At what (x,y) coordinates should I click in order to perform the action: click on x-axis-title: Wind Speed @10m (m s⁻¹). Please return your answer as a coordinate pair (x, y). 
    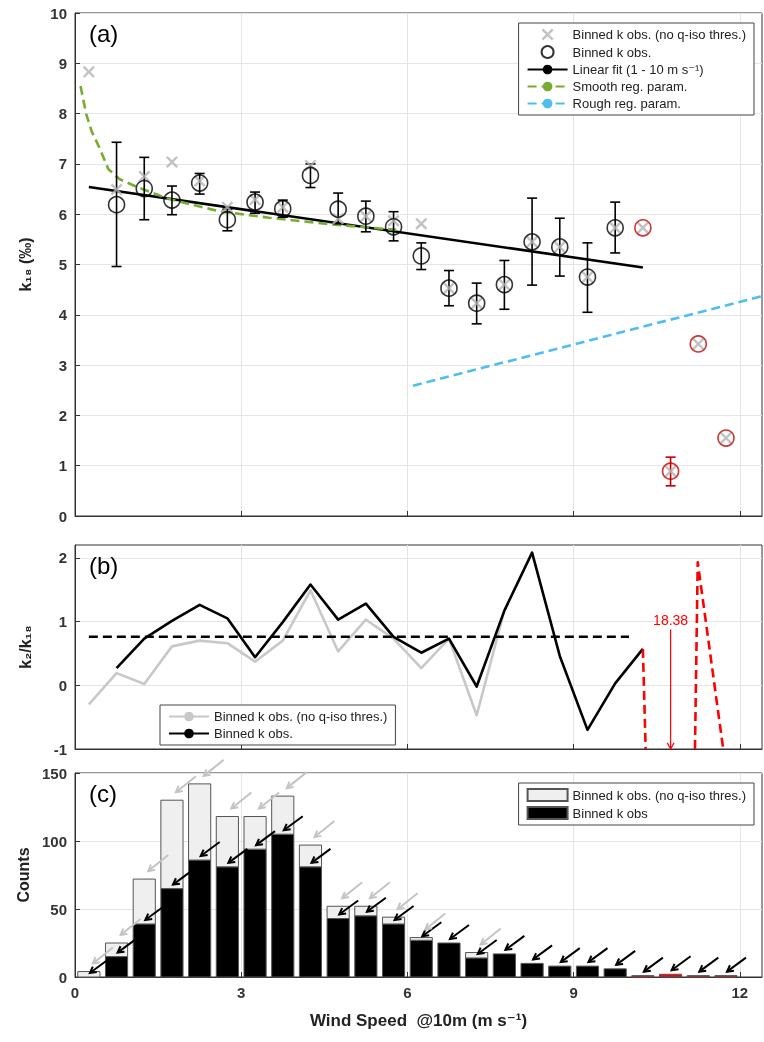
    Looking at the image, I should click on (418, 1020).